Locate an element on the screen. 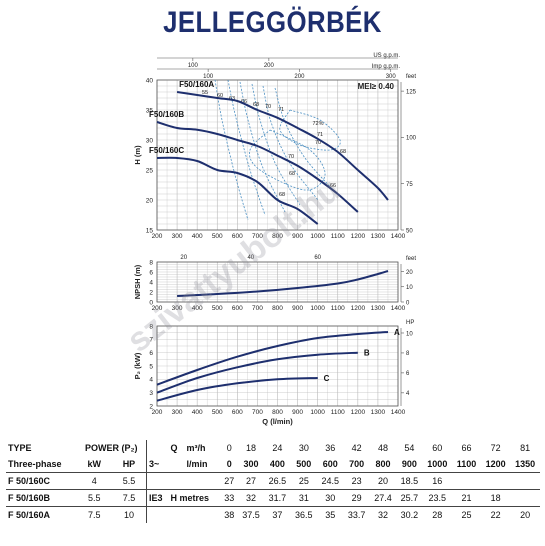  table-cell-h is located at coordinates (525, 481).